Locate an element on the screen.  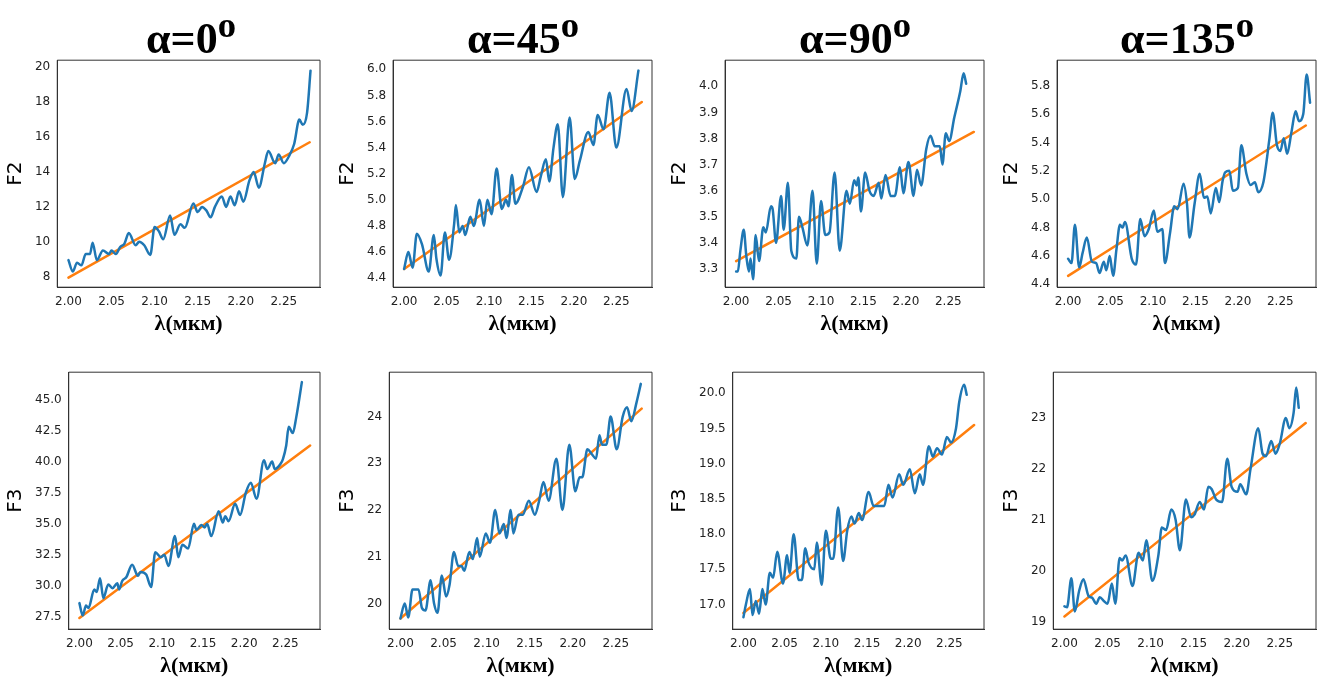
y-tick-label: 3.6 is located at coordinates (708, 189).